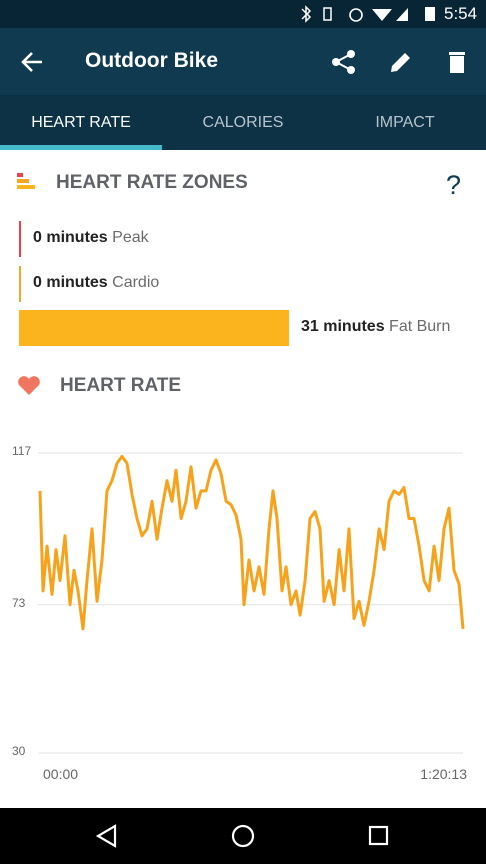 The image size is (486, 864). Describe the element at coordinates (401, 62) in the screenshot. I see `edit-button` at that location.